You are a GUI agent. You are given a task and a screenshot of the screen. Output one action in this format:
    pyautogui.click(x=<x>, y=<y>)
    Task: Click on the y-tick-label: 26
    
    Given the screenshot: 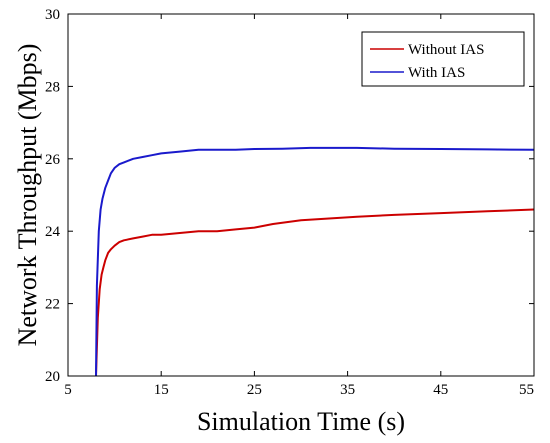 What is the action you would take?
    pyautogui.click(x=53, y=160)
    